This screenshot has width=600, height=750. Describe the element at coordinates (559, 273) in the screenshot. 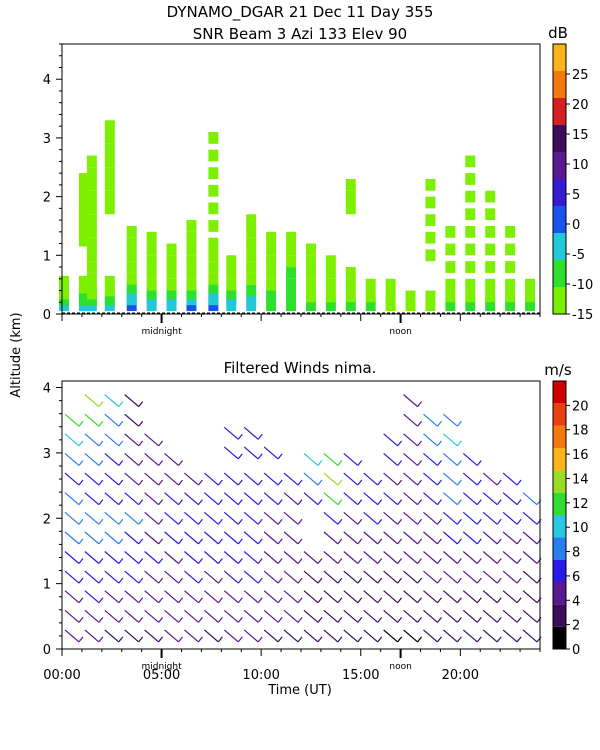

I see `snr-colorbar-swatch` at that location.